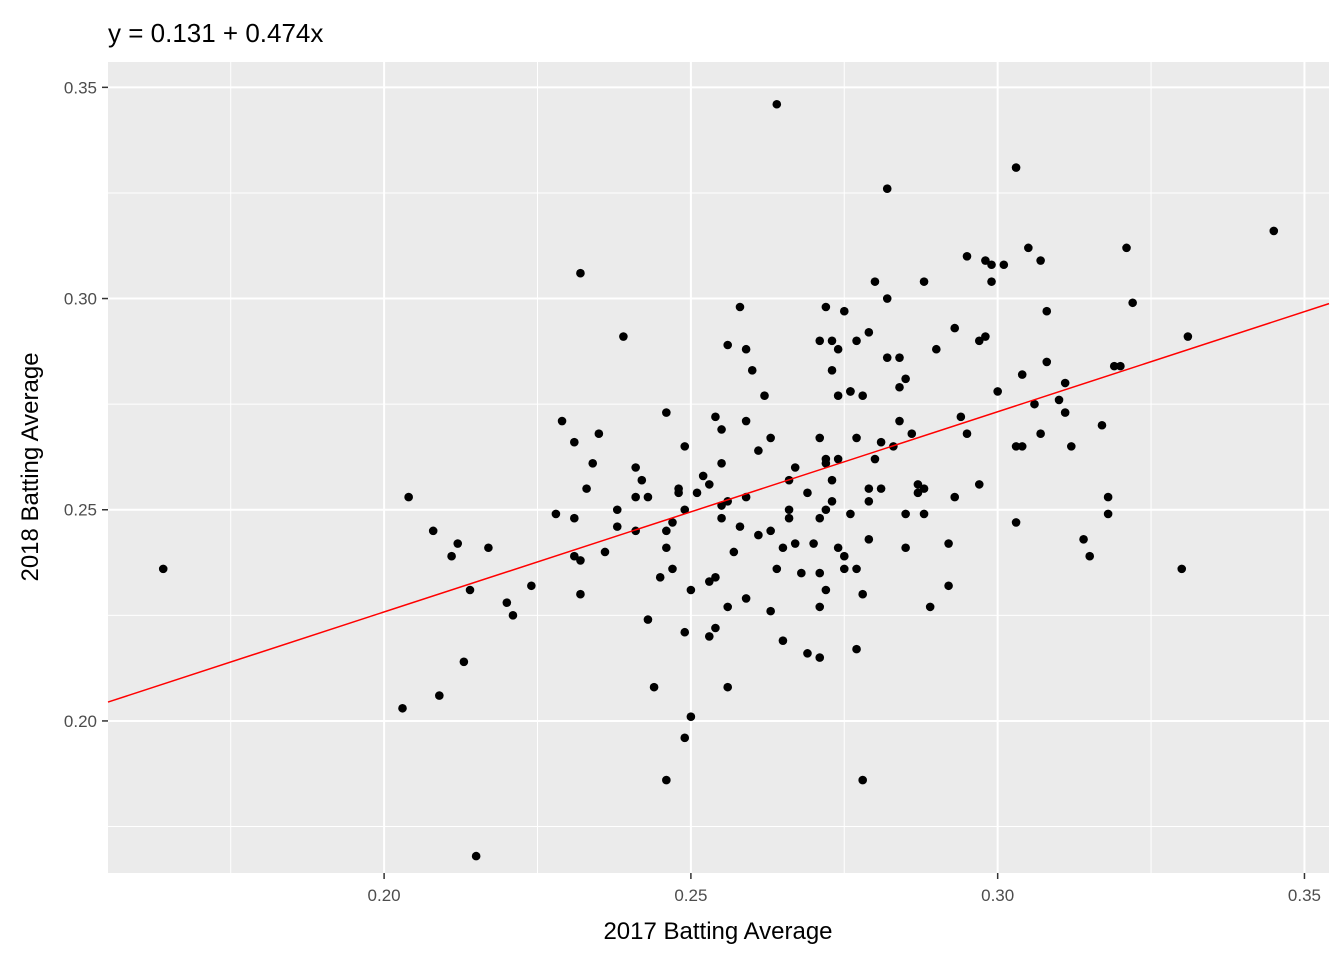  Describe the element at coordinates (1304, 895) in the screenshot. I see `x-tick-label: 0.35` at that location.